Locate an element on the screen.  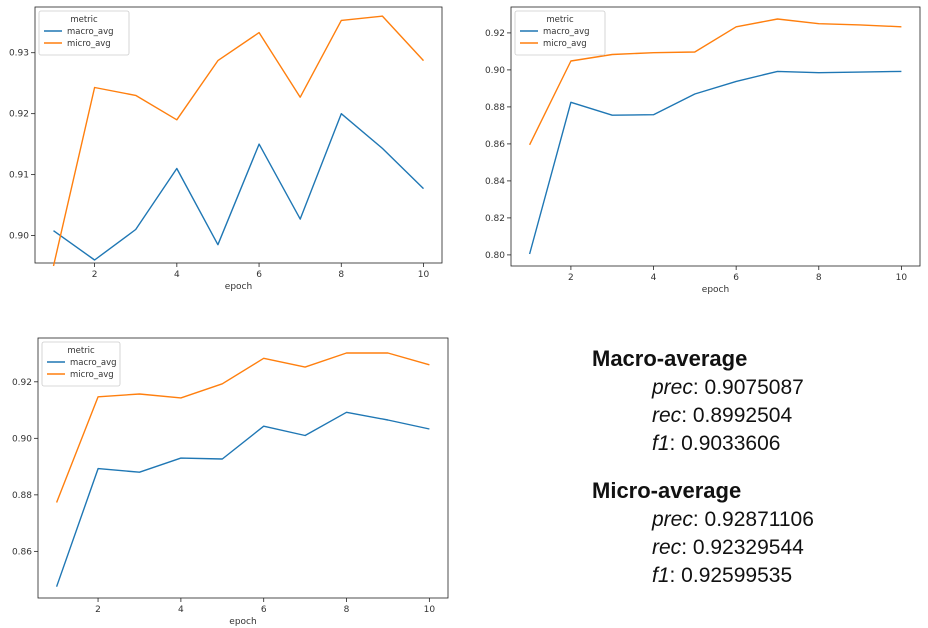
macro-average-heading: Macro-average is located at coordinates (670, 358).